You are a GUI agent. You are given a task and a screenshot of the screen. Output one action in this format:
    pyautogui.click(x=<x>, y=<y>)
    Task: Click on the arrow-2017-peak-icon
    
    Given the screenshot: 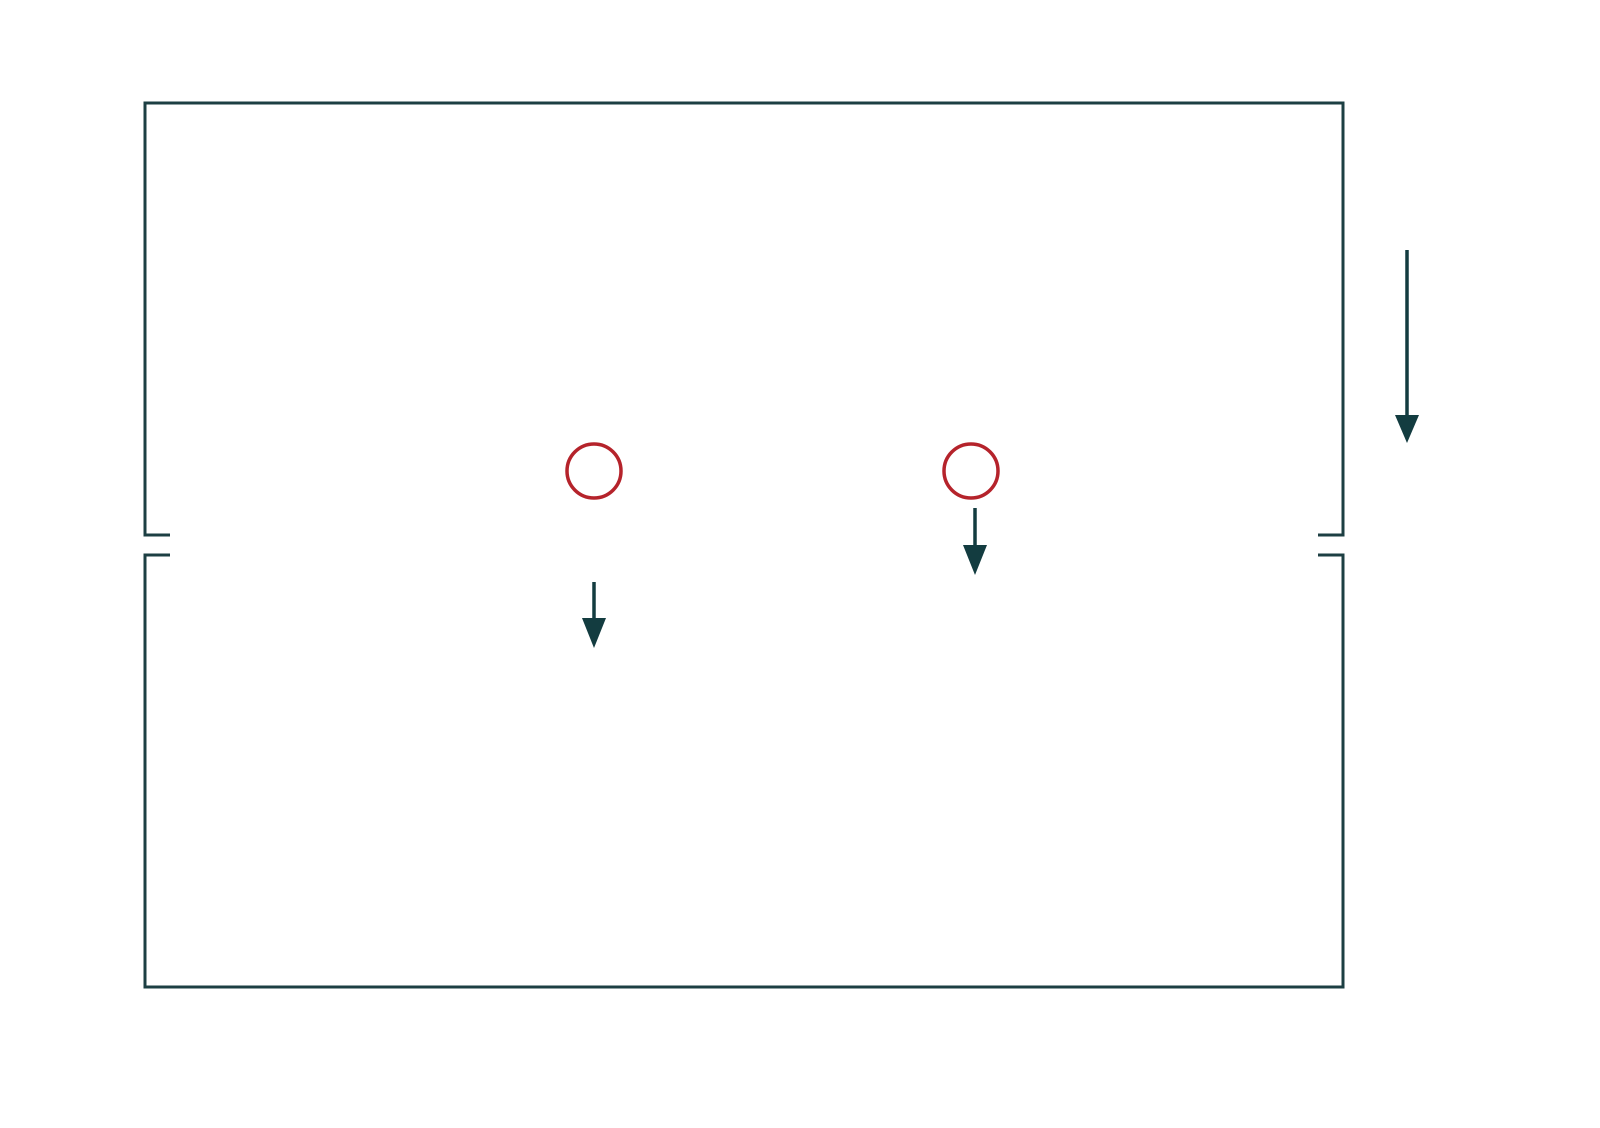 What is the action you would take?
    pyautogui.click(x=594, y=615)
    